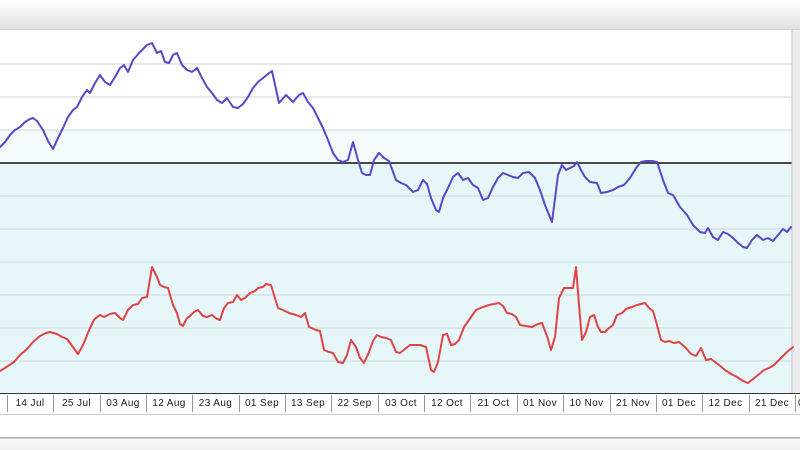 The width and height of the screenshot is (800, 450). I want to click on x-axis-label: 03 Oct, so click(401, 403).